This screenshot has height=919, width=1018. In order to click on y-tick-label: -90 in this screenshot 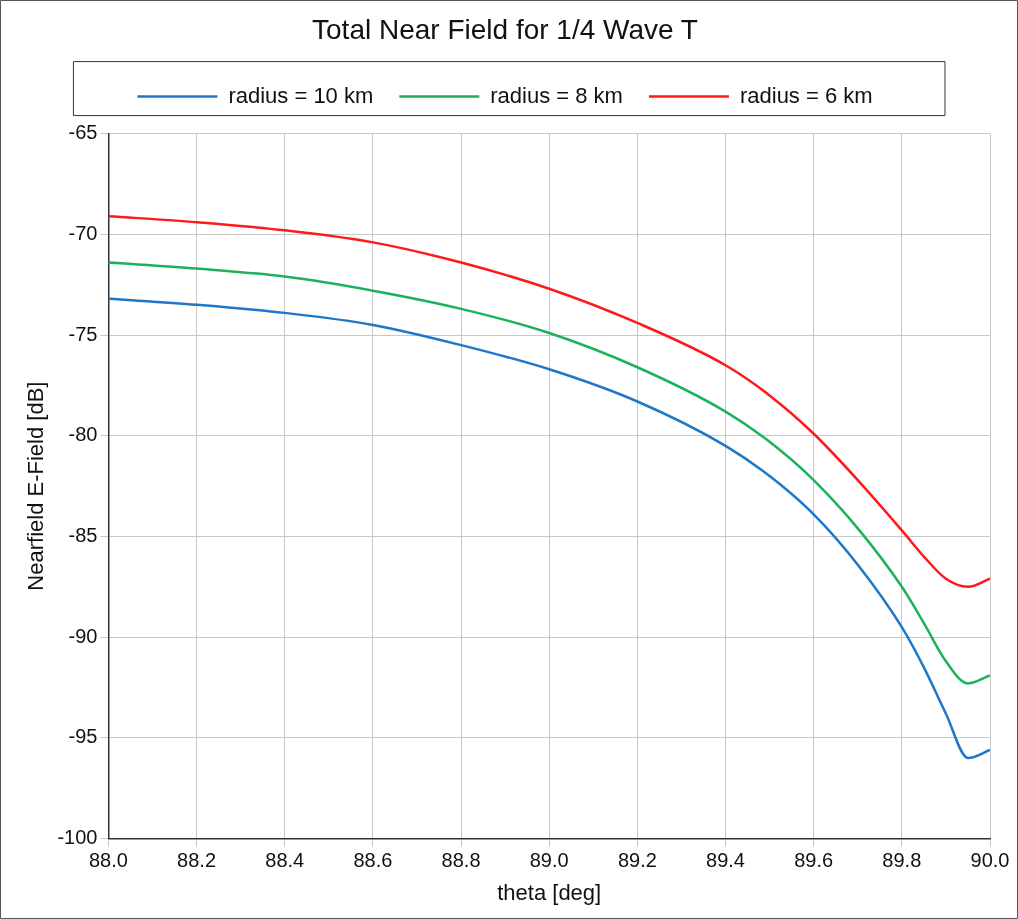, I will do `click(83, 635)`.